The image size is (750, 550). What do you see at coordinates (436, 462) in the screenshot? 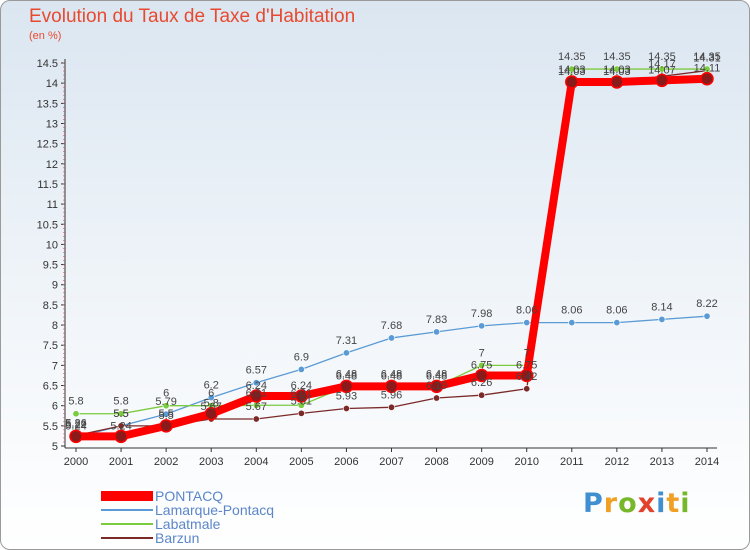
I see `x-tick-label: 2008` at bounding box center [436, 462].